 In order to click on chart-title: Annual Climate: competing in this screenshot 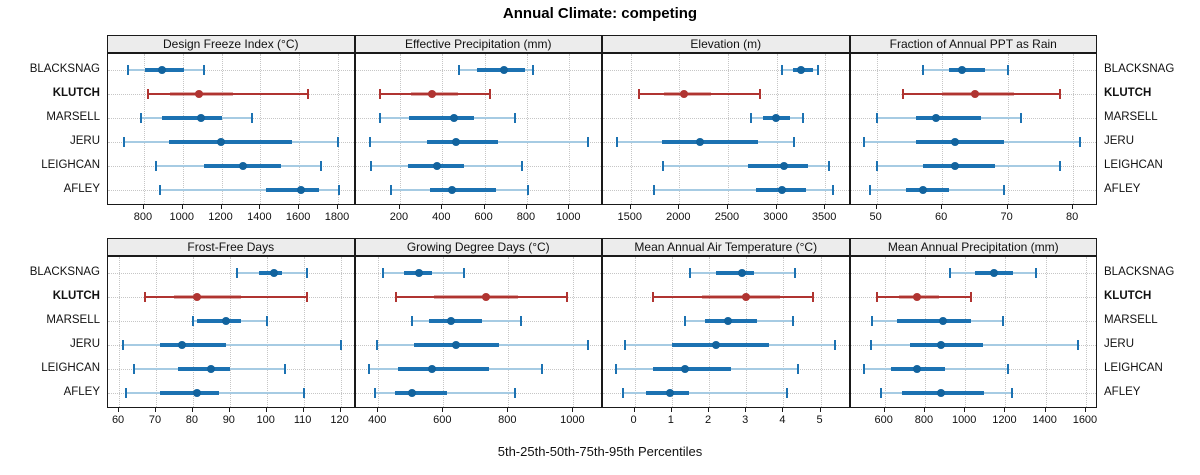, I will do `click(600, 13)`.